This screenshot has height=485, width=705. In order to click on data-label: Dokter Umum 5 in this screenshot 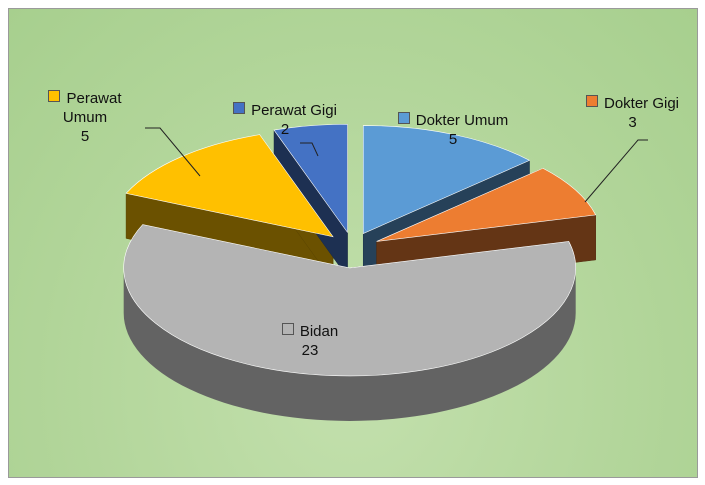, I will do `click(453, 130)`.